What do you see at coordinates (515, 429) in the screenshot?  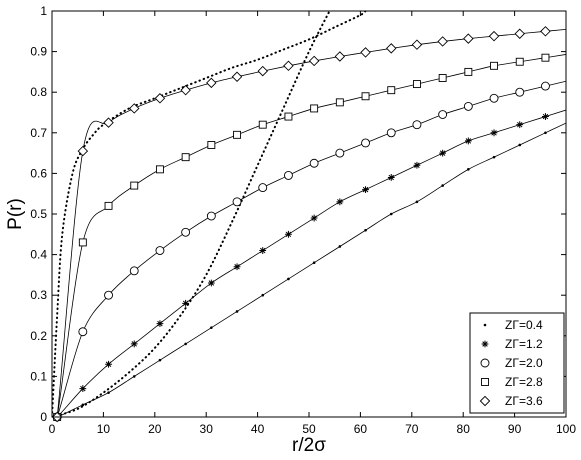 I see `x-tick-label-9: 90` at bounding box center [515, 429].